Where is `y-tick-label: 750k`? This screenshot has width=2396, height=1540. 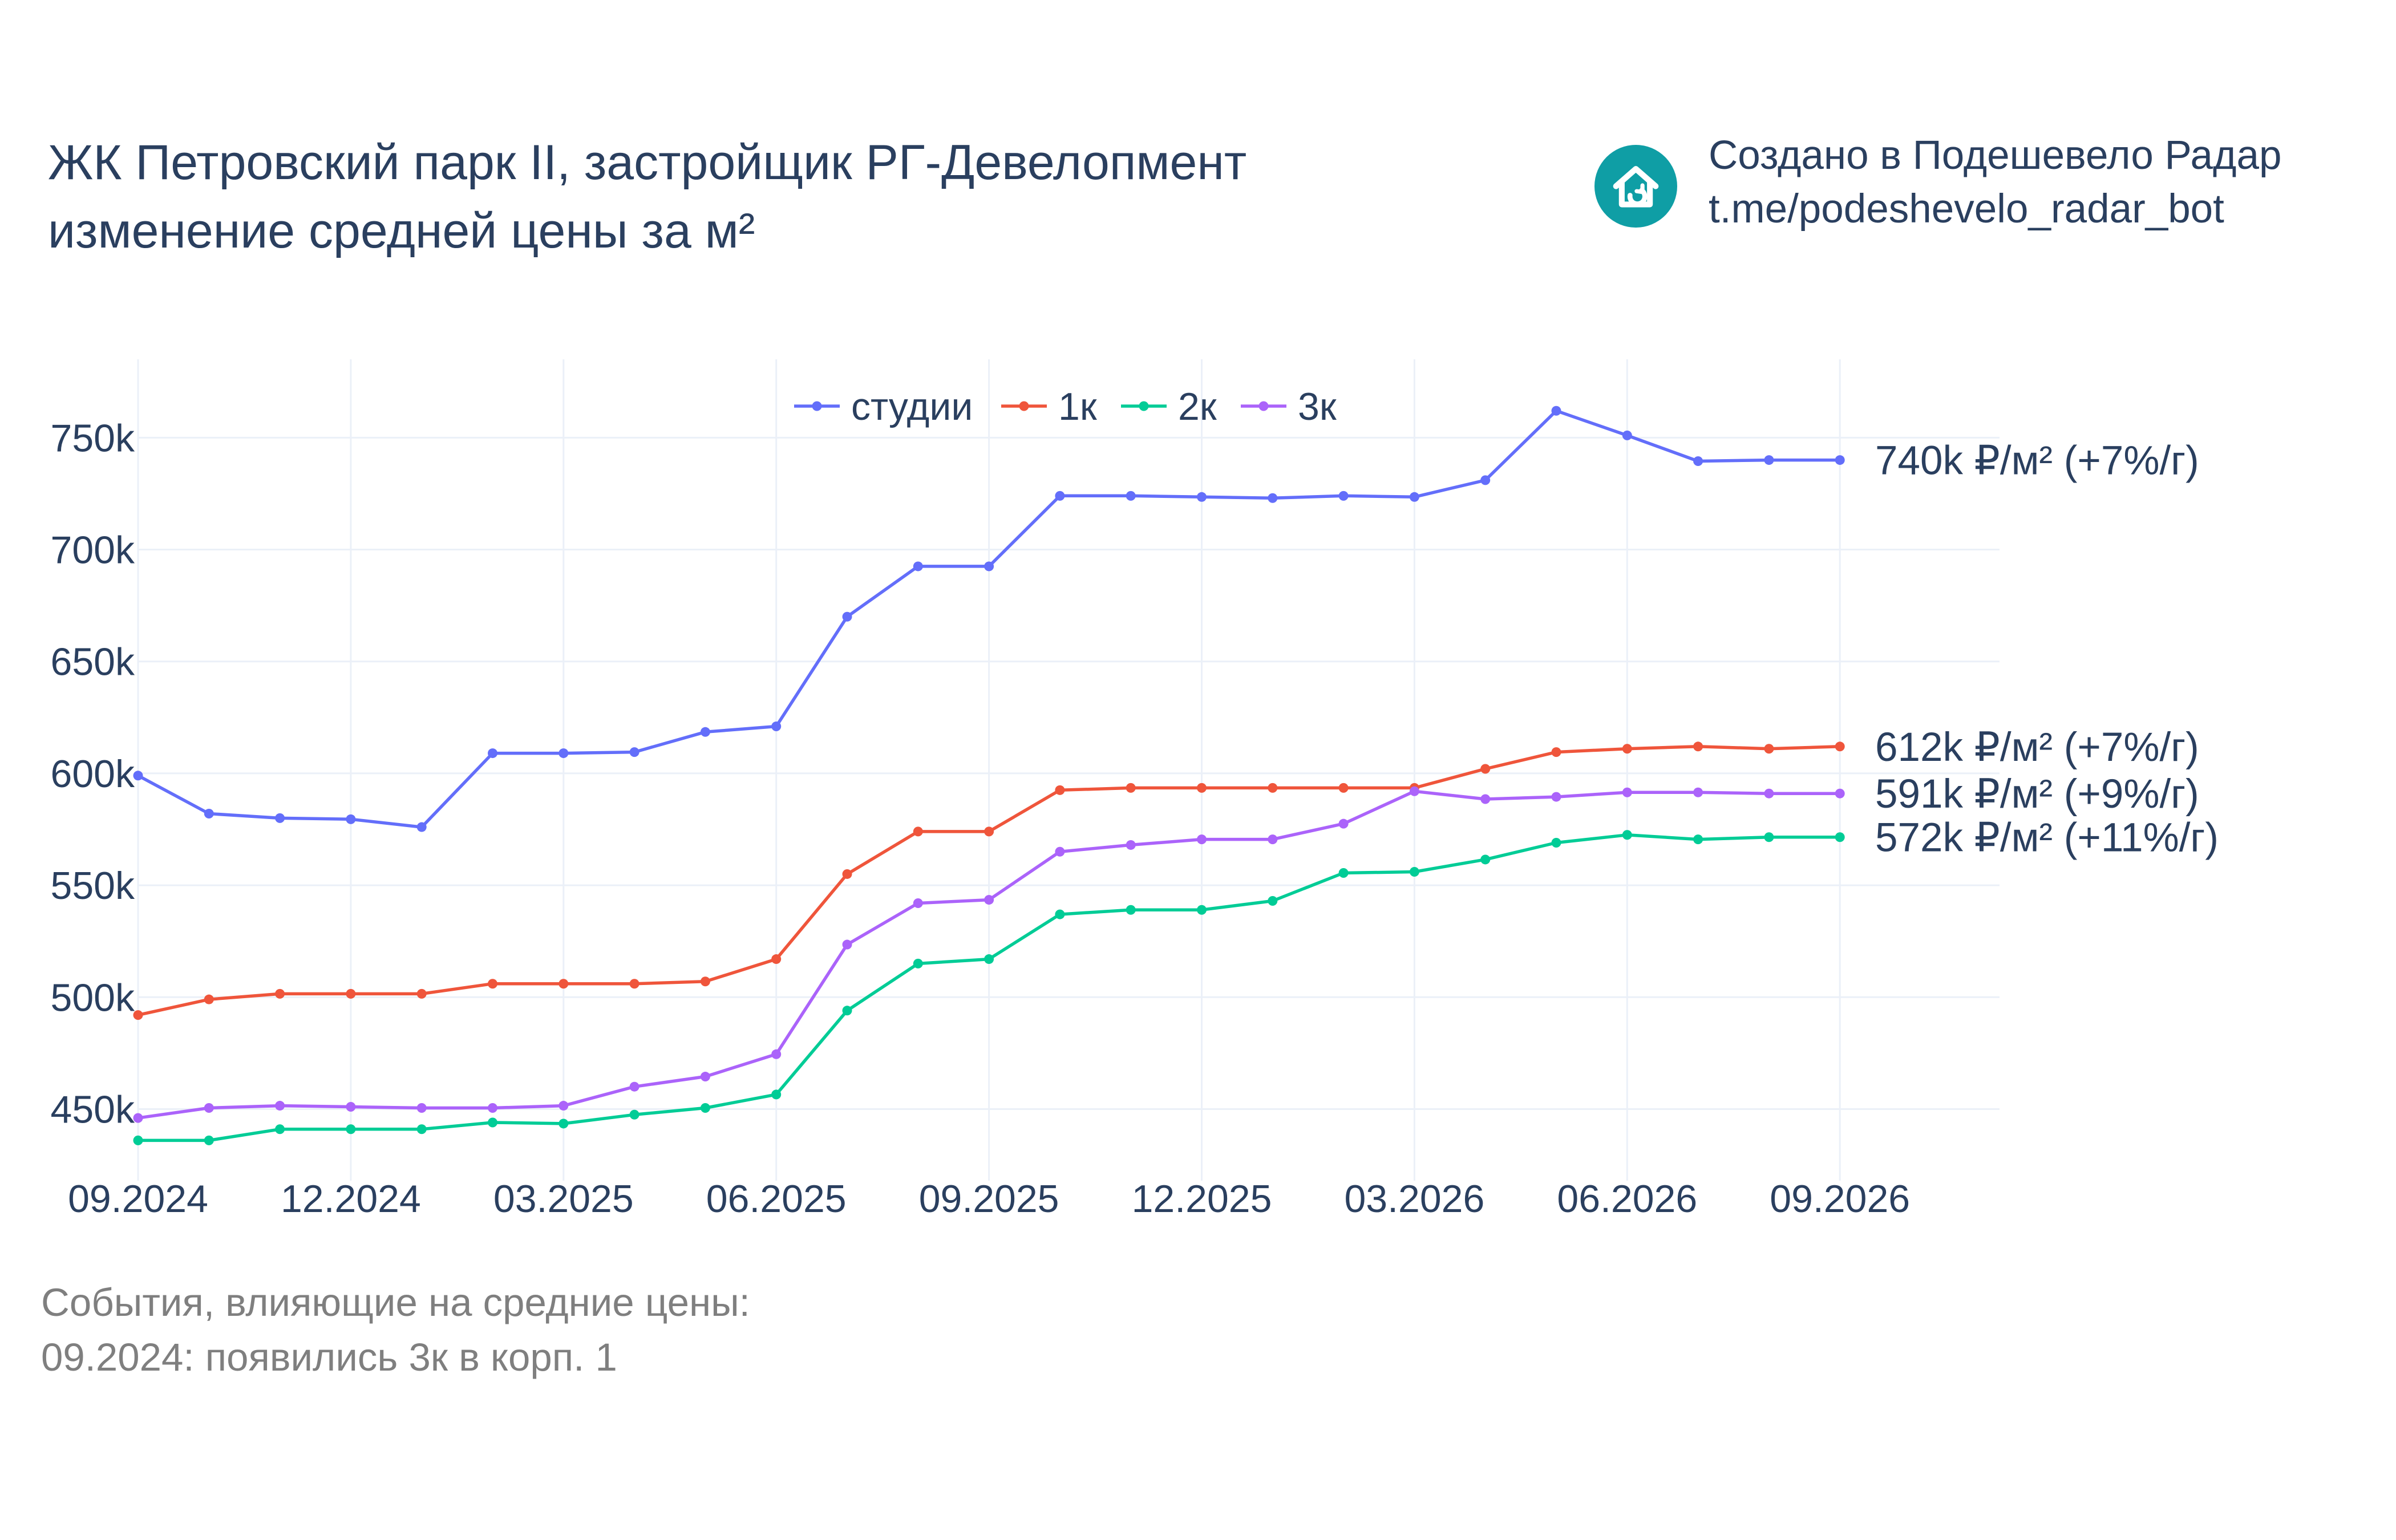 y-tick-label: 750k is located at coordinates (93, 438).